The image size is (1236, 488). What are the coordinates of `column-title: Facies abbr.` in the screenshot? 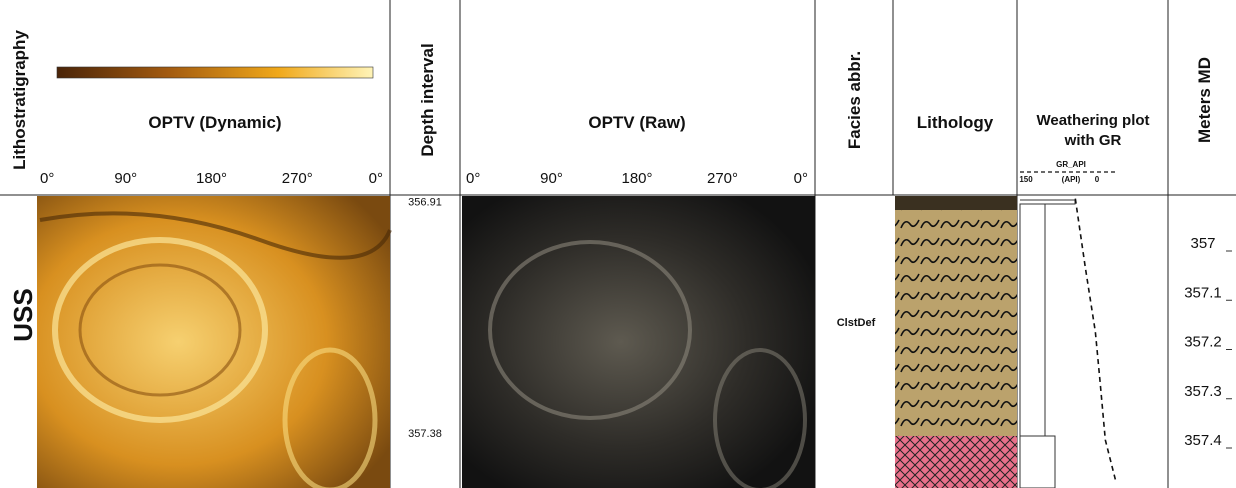 It's located at (854, 100).